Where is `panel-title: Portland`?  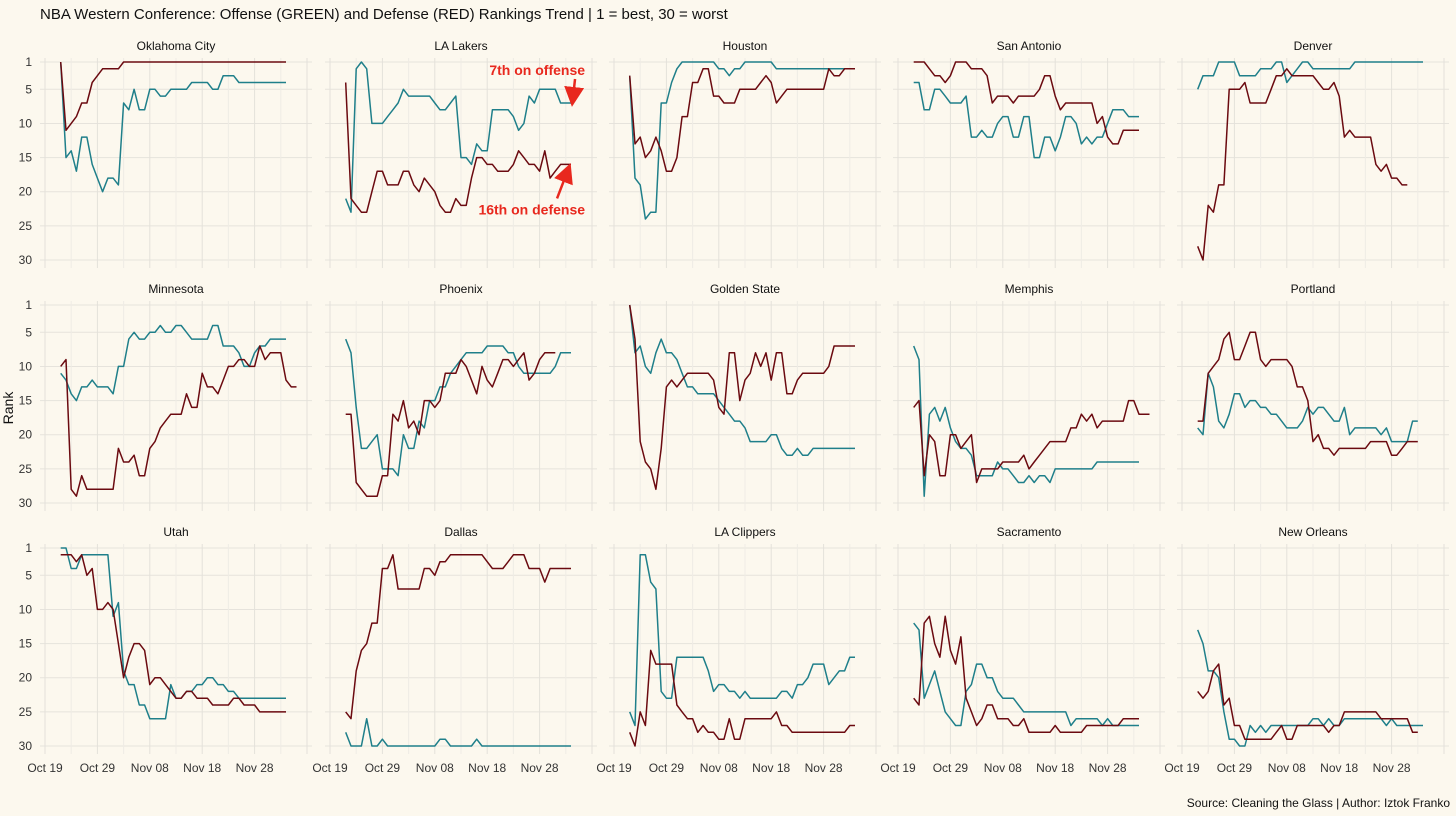 panel-title: Portland is located at coordinates (1313, 289).